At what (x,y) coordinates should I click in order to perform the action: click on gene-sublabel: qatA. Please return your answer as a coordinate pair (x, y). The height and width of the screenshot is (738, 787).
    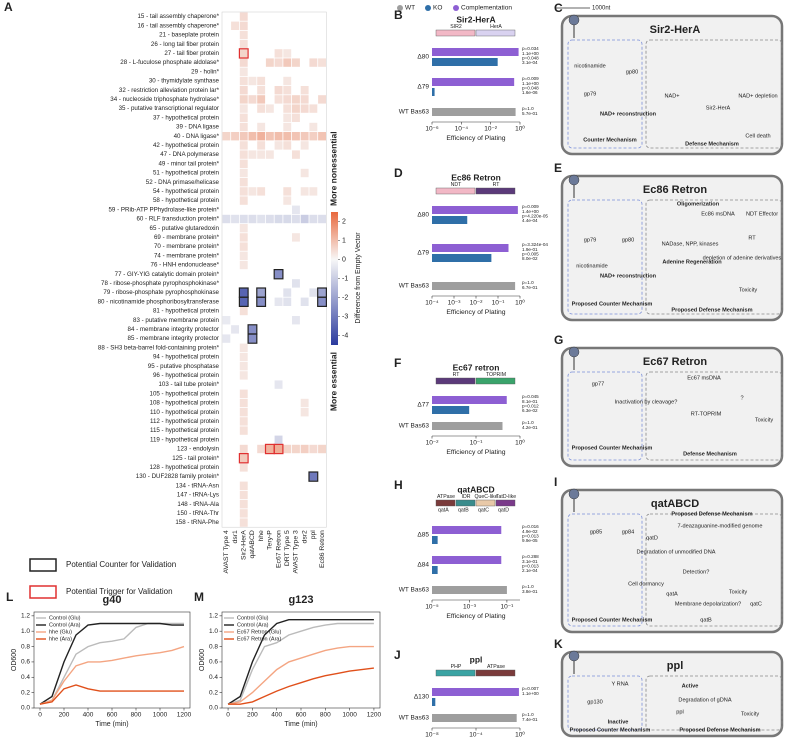
    Looking at the image, I should click on (443, 510).